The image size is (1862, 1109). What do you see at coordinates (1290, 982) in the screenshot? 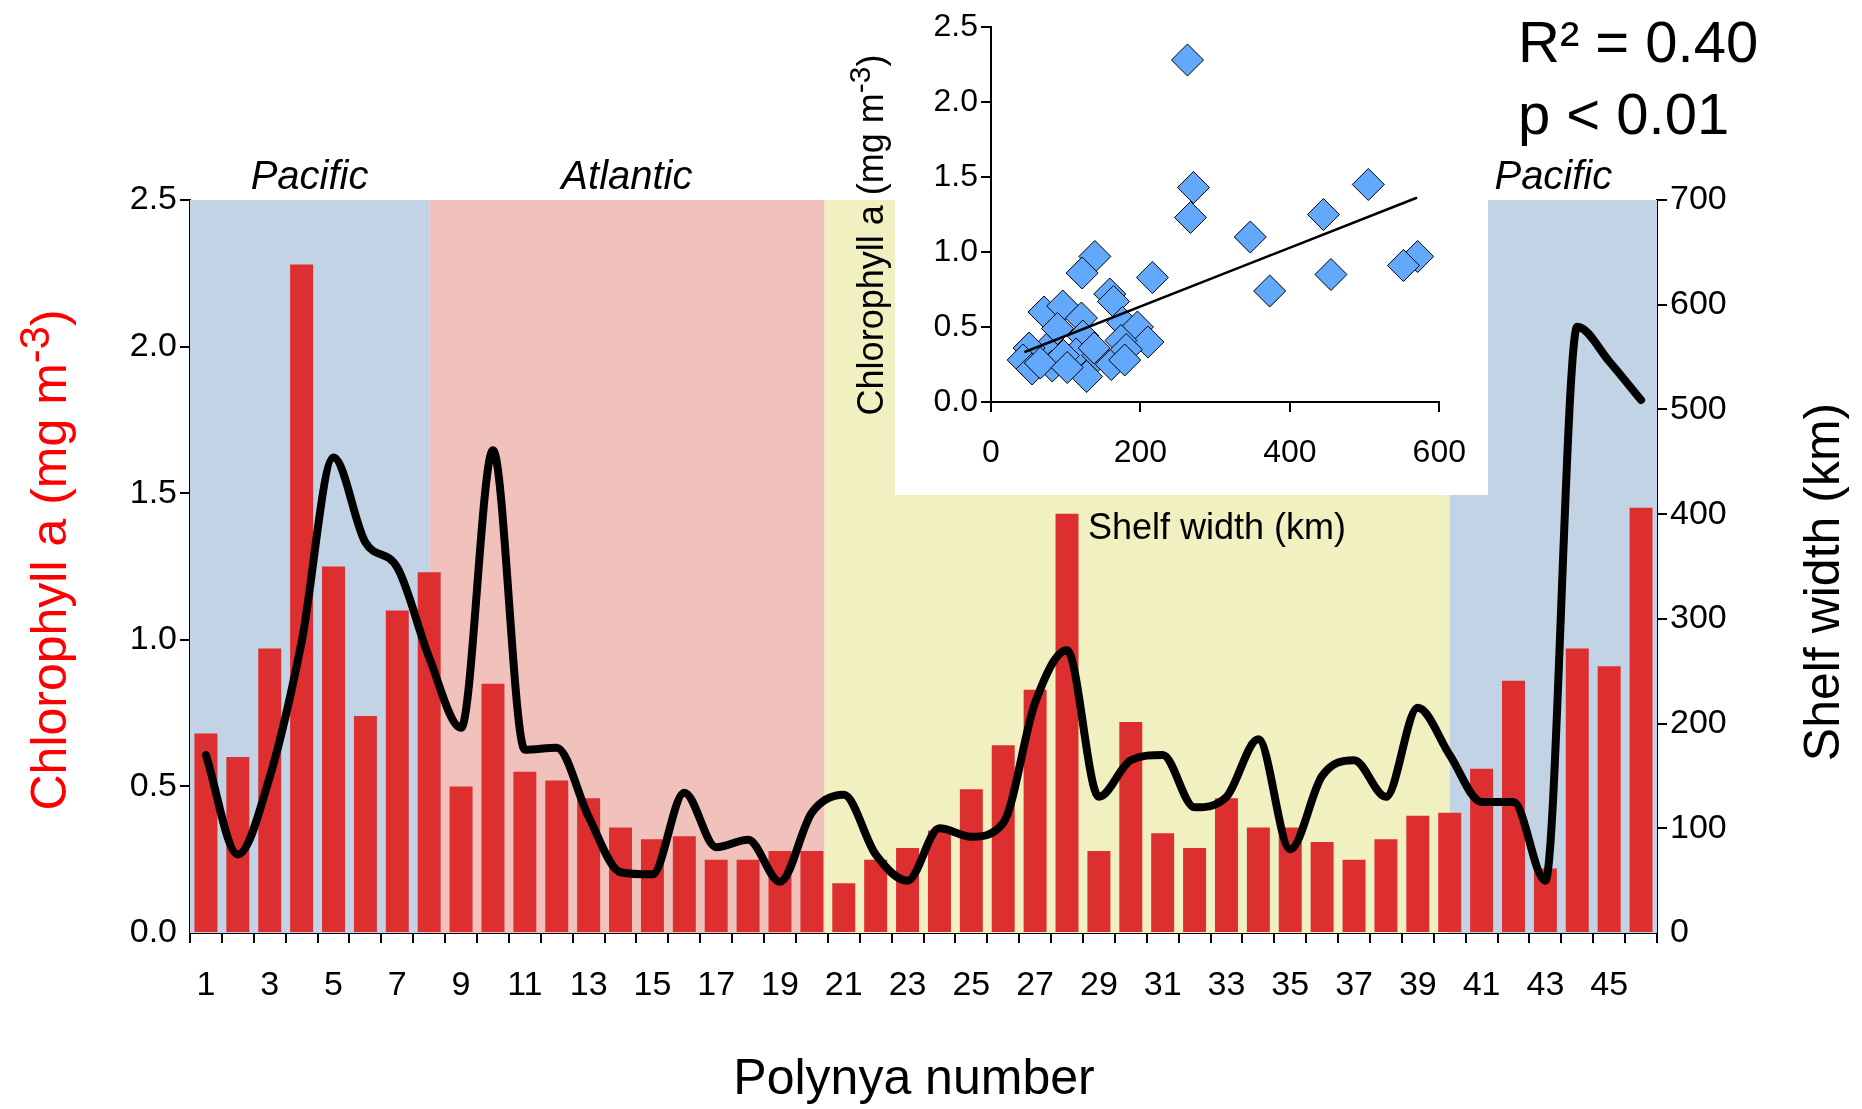
I see `x-tick-label: 35` at bounding box center [1290, 982].